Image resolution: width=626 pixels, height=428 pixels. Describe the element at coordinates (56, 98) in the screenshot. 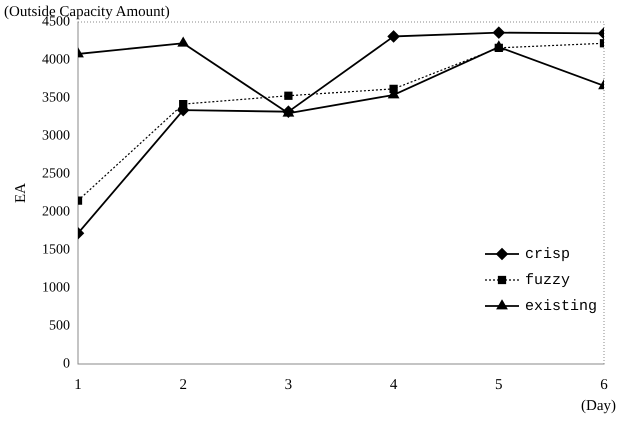

I see `y-tick-label: 3500` at that location.